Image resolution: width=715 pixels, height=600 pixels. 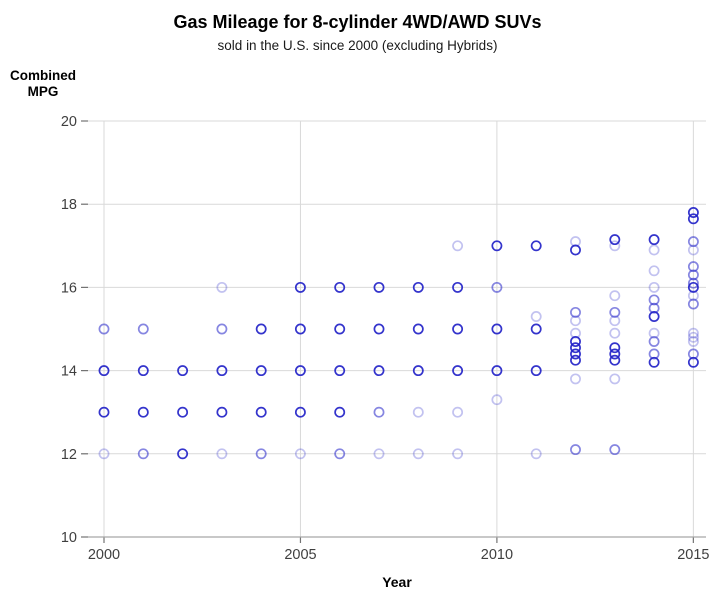 What do you see at coordinates (43, 83) in the screenshot?
I see `y-axis-label: Combined MPG` at bounding box center [43, 83].